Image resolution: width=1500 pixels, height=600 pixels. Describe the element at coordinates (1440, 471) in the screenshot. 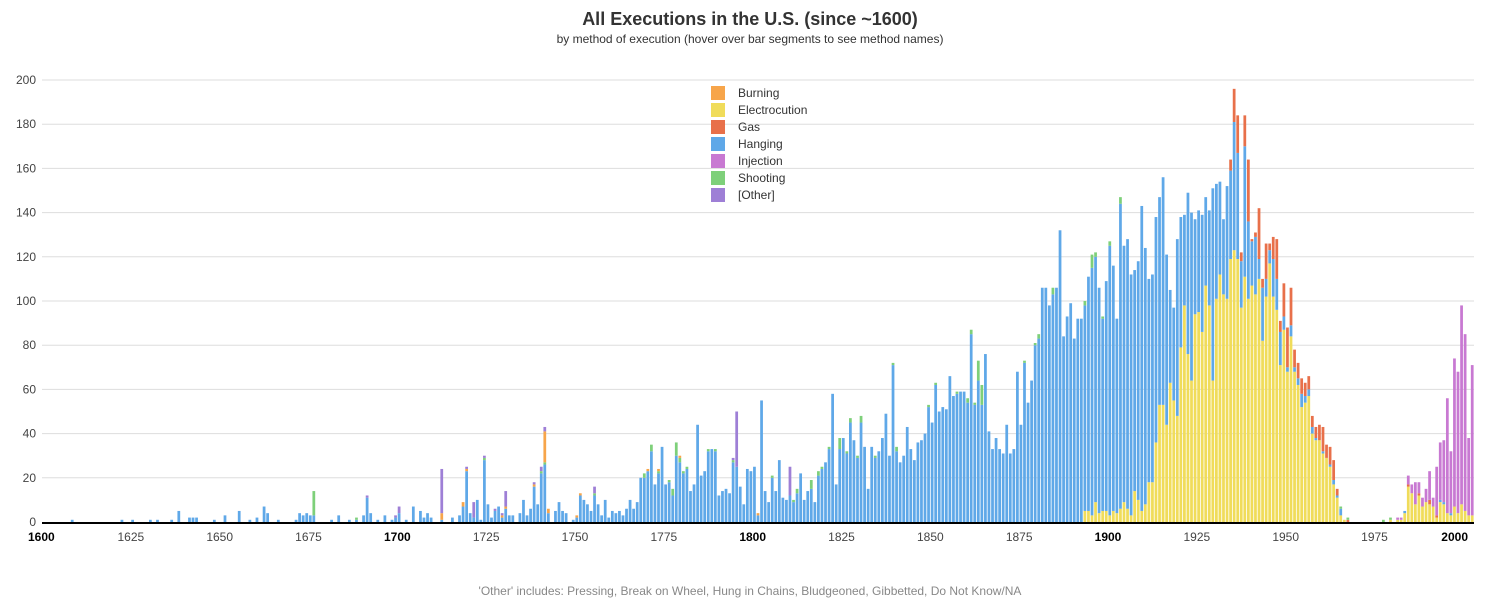

I see `bar-segment-injection: Injection: 26` at that location.